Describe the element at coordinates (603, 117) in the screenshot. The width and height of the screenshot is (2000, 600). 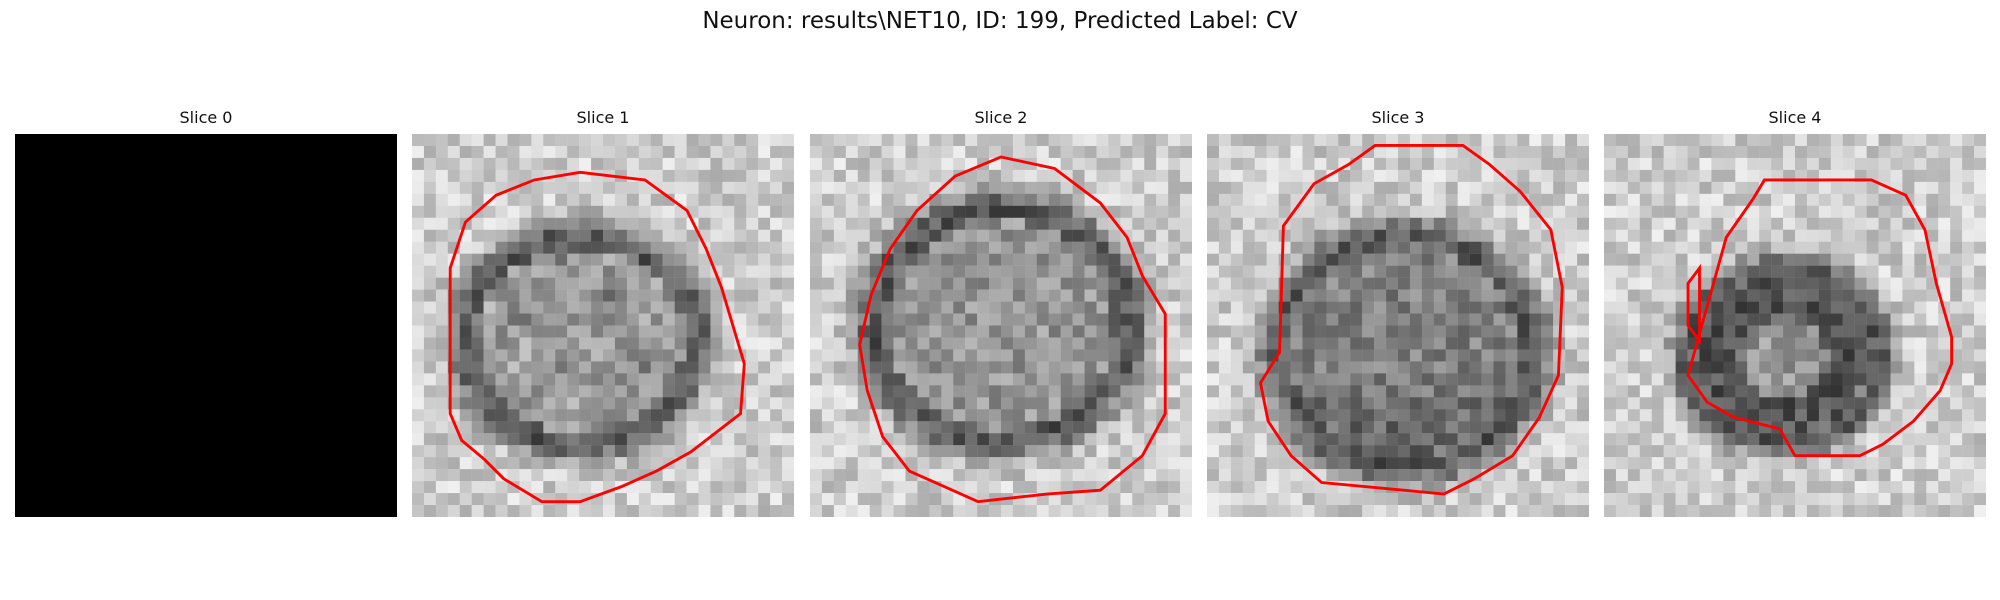
I see `slice-title: Slice 1` at that location.